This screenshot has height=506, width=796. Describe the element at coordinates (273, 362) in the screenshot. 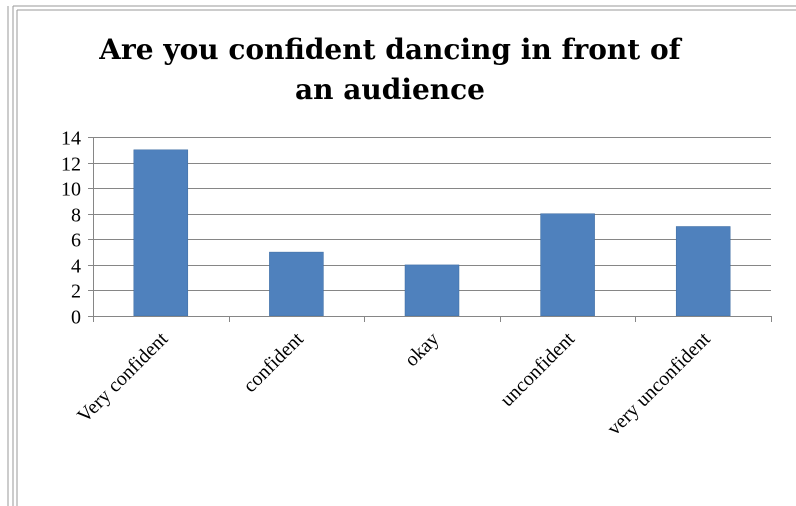

I see `x-tick-label: confident` at that location.